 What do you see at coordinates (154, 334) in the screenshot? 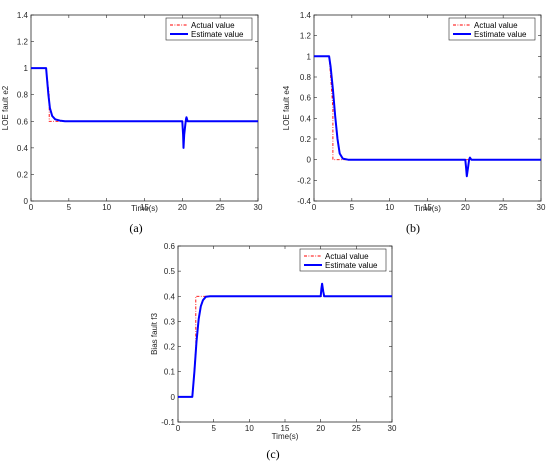
I see `y-axis-label-c: Bias fault f3` at bounding box center [154, 334].